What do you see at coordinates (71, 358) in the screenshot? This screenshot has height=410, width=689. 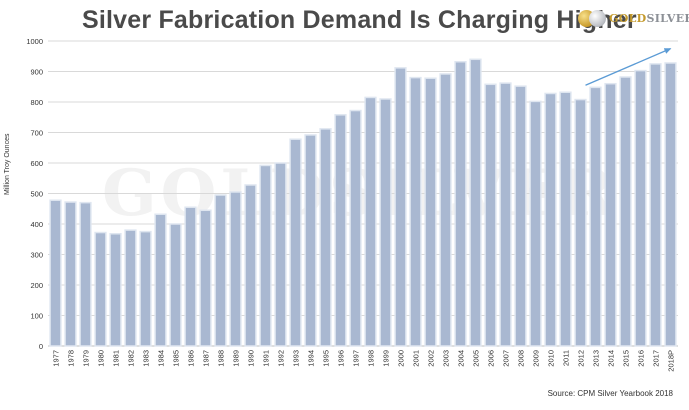 I see `x-tick-label: 1978` at bounding box center [71, 358].